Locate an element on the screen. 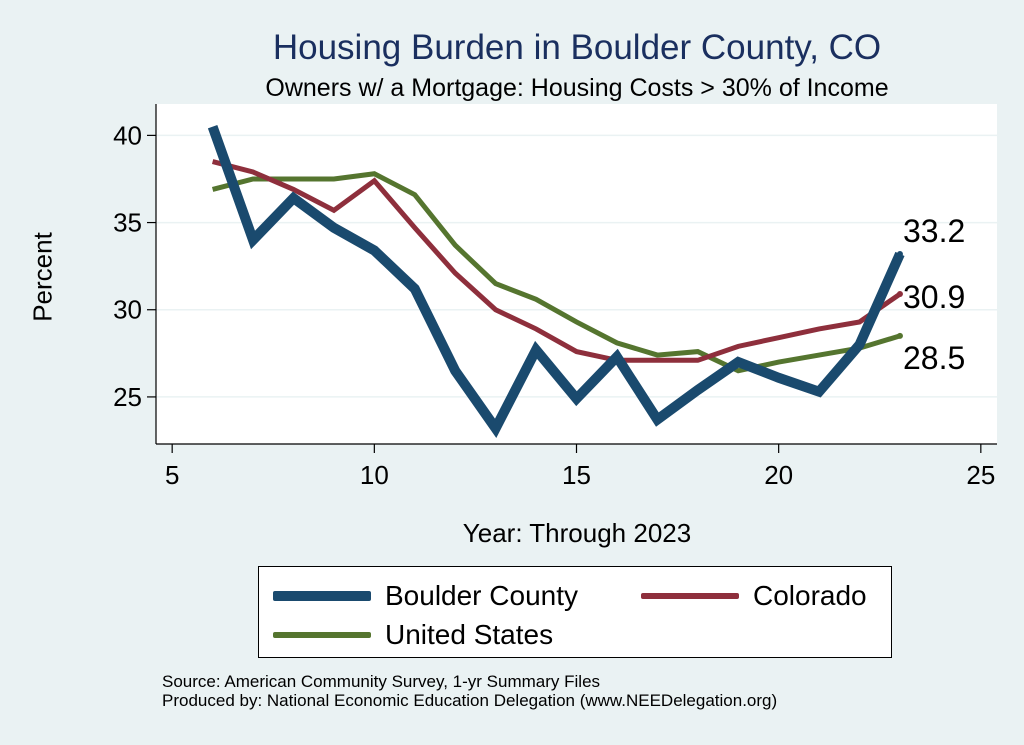 The height and width of the screenshot is (745, 1024). legend-item-boulder-county: Boulder County is located at coordinates (425, 596).